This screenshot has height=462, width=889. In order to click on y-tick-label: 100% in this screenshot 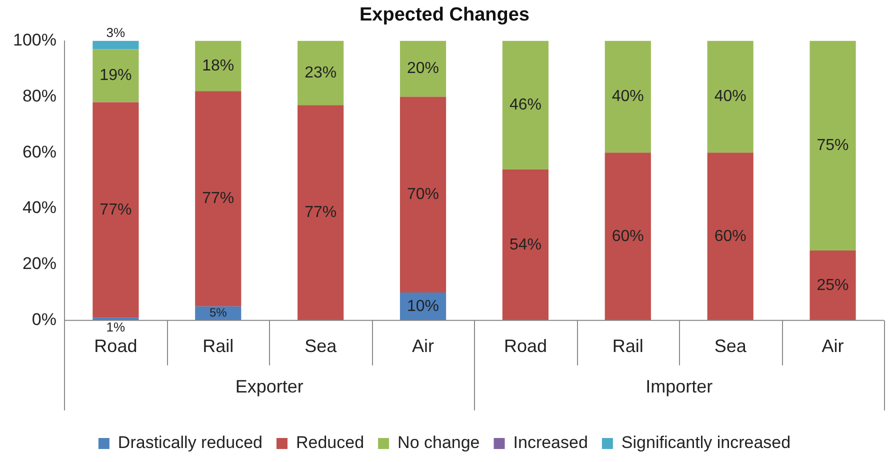, I will do `click(34, 40)`.